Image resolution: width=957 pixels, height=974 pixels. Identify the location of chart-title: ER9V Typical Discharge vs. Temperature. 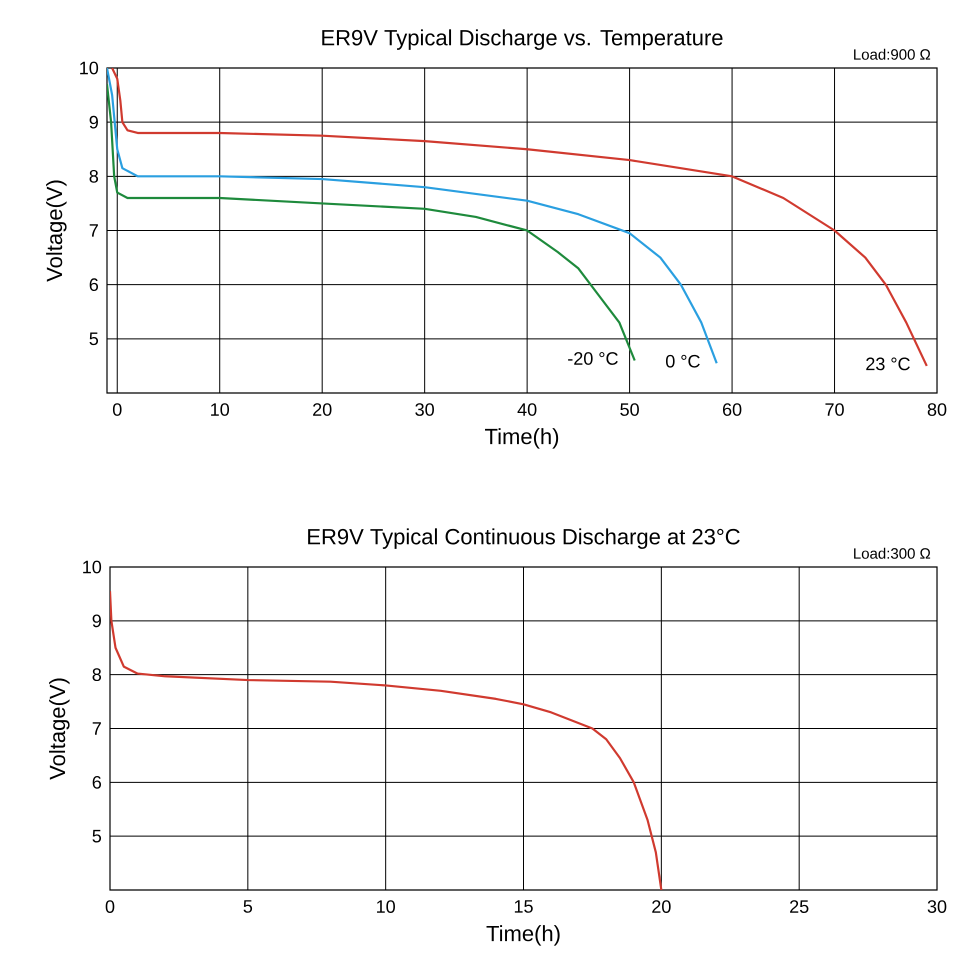
(522, 39).